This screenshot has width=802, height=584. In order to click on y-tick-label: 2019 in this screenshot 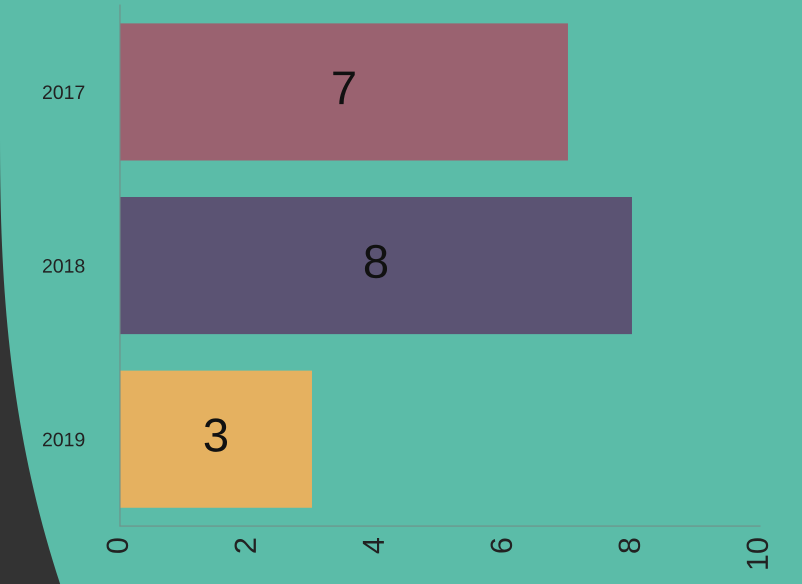, I will do `click(63, 439)`.